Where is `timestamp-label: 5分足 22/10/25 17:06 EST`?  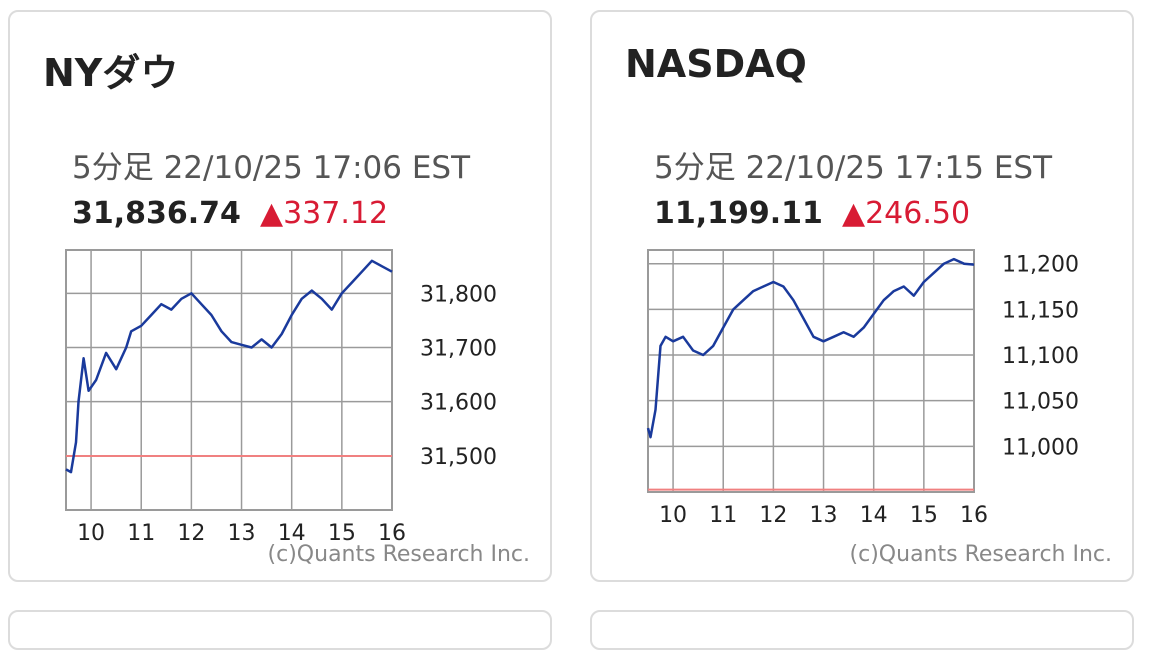 timestamp-label: 5分足 22/10/25 17:06 EST is located at coordinates (271, 168).